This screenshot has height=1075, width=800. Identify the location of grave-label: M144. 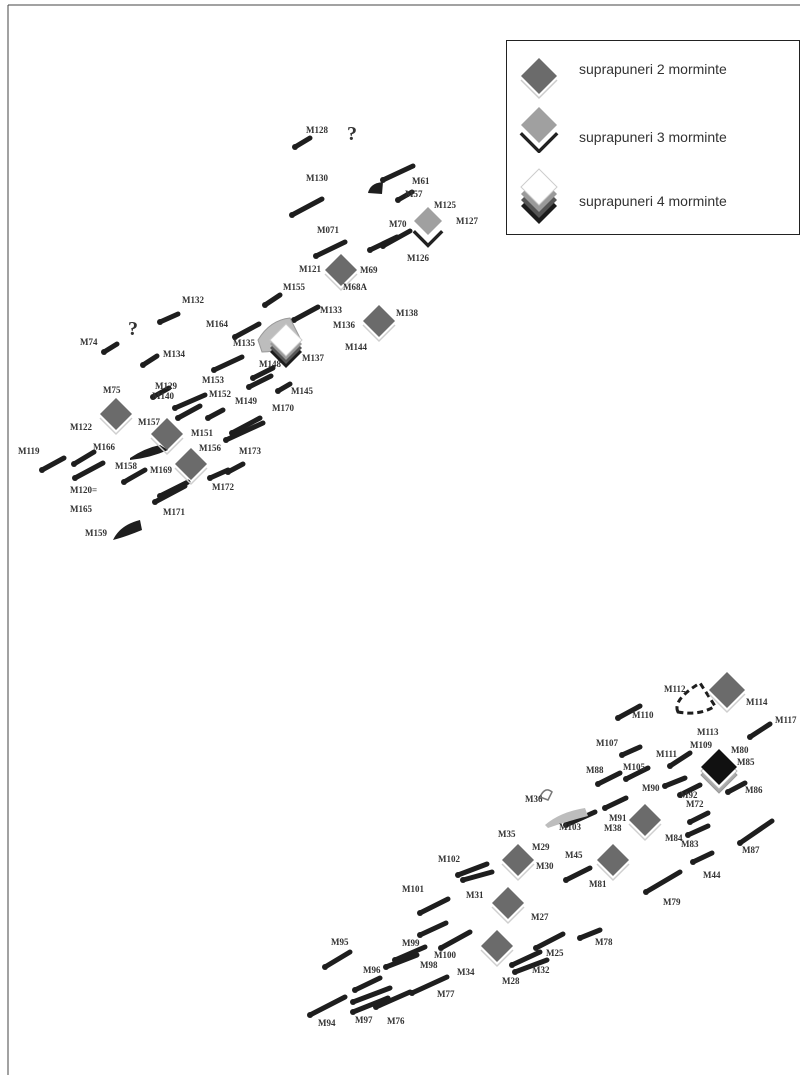
(356, 347).